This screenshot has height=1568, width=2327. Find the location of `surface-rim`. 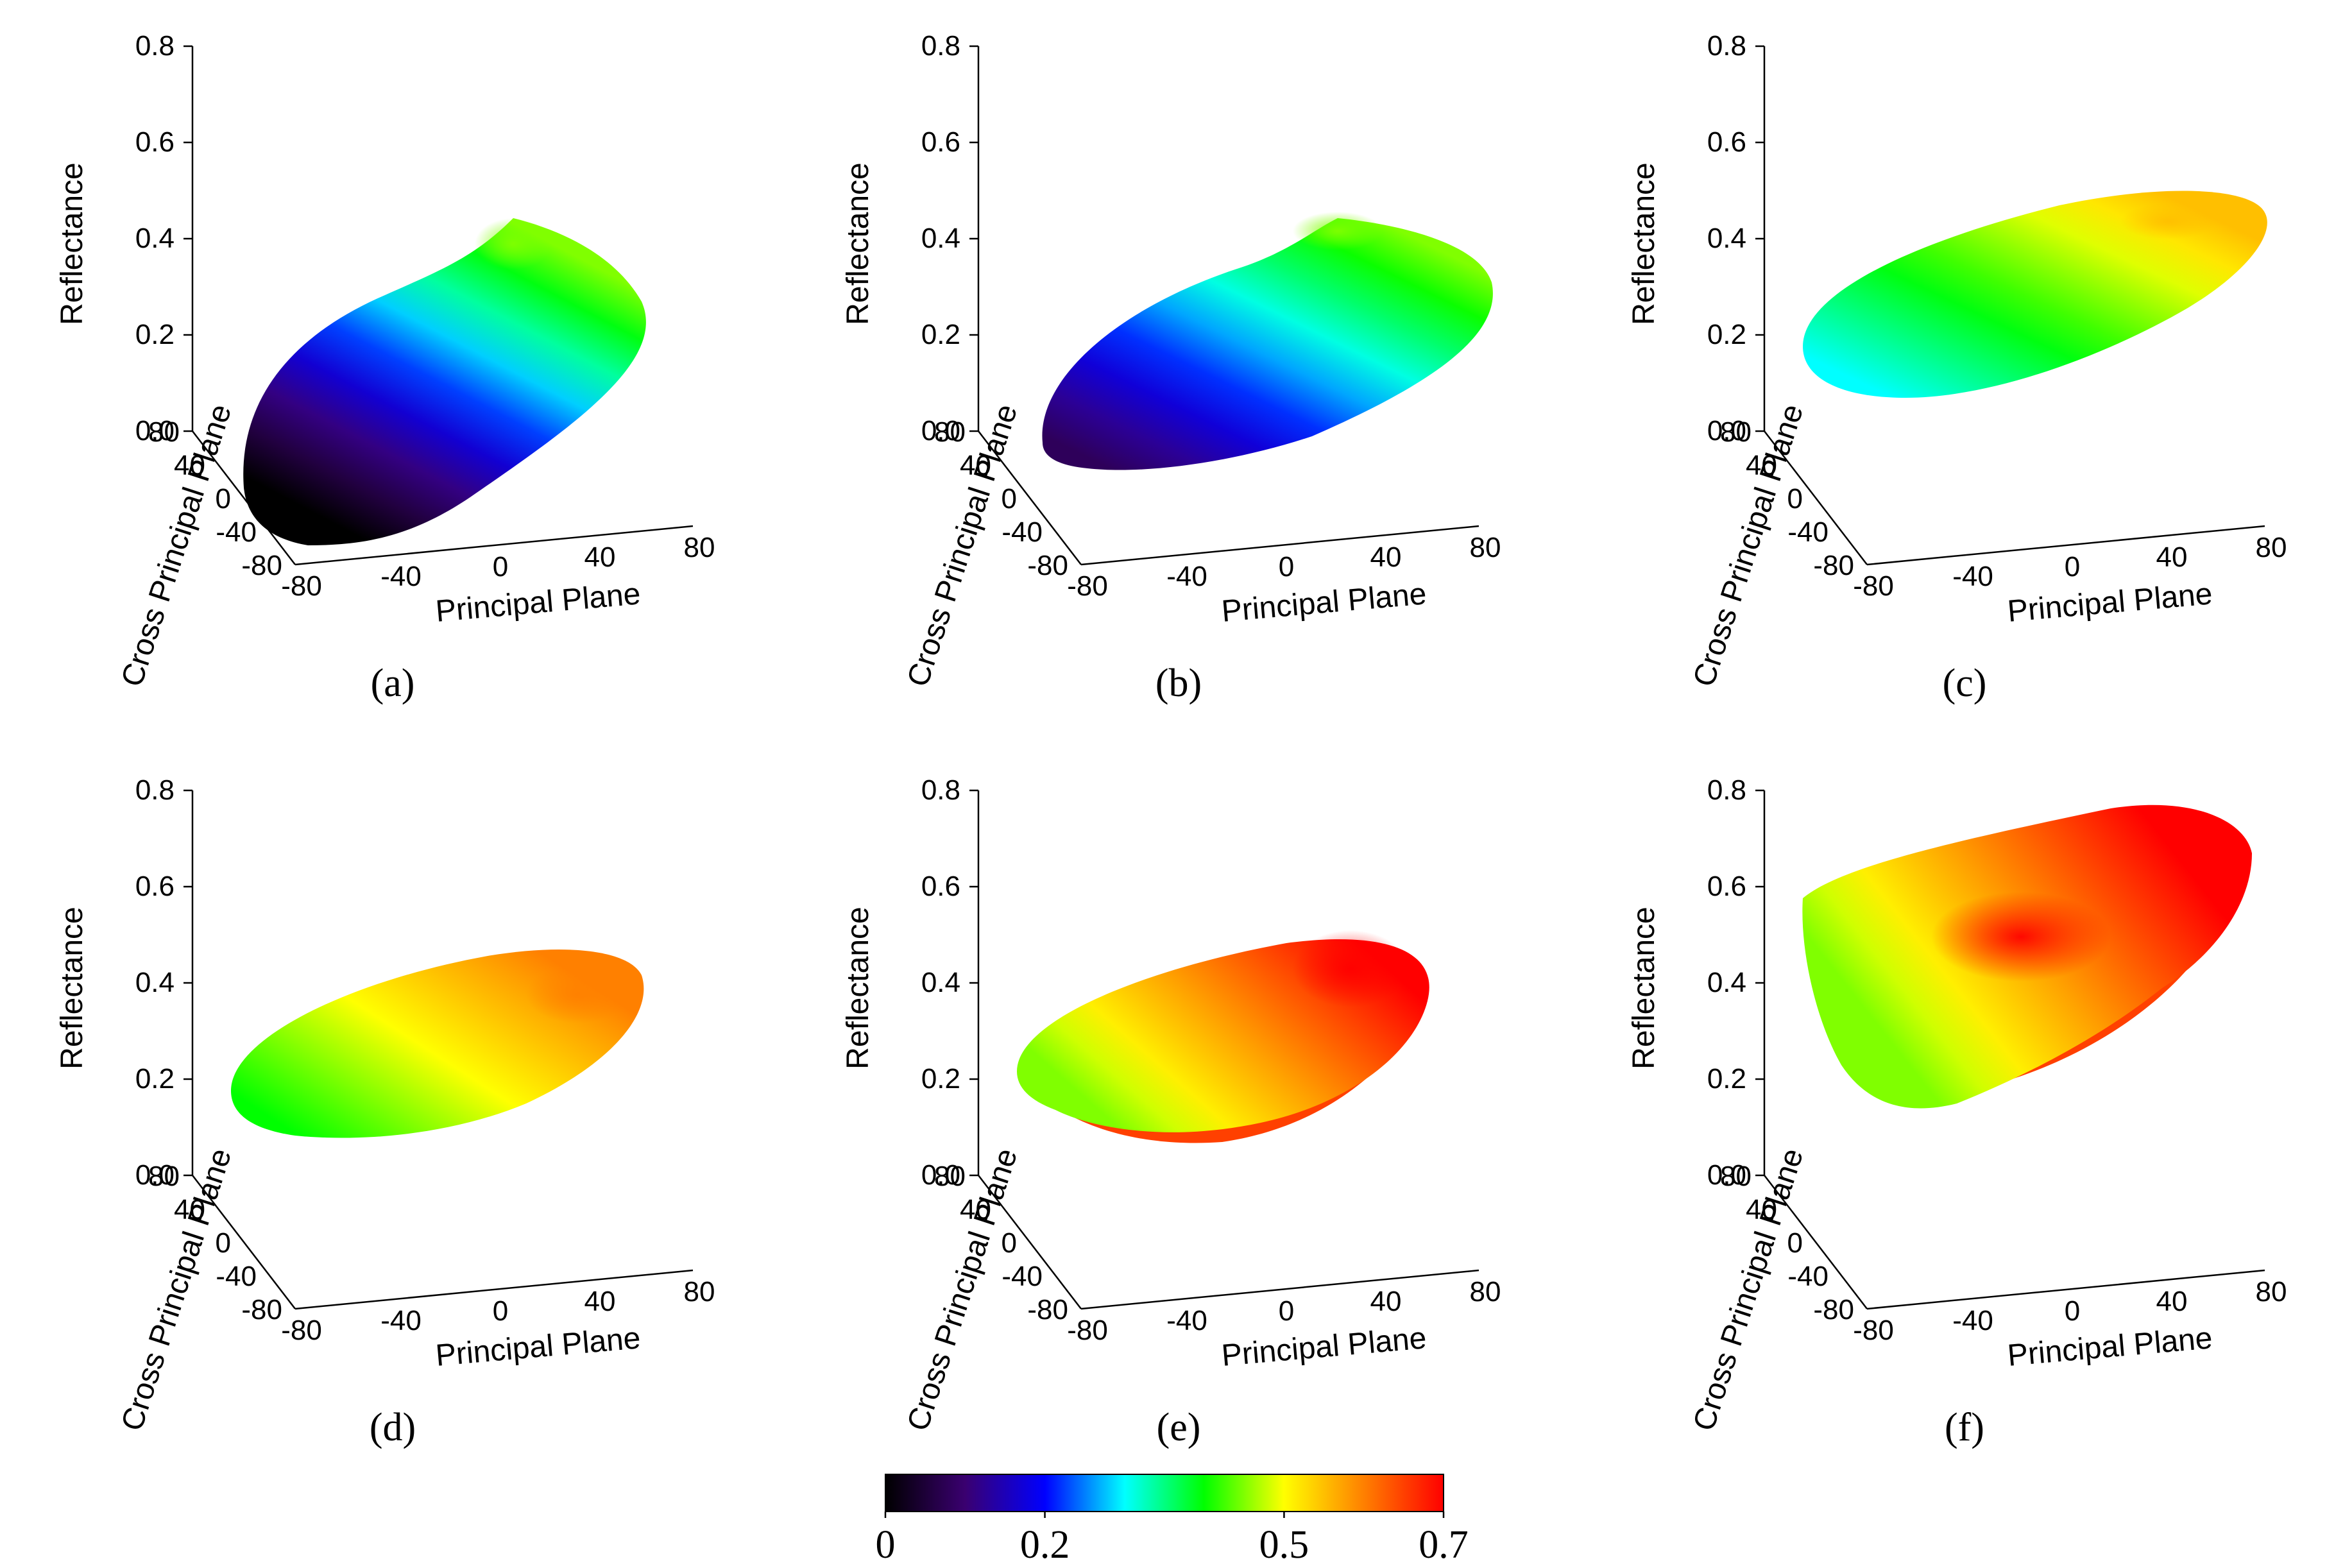

surface-rim is located at coordinates (1222, 1072).